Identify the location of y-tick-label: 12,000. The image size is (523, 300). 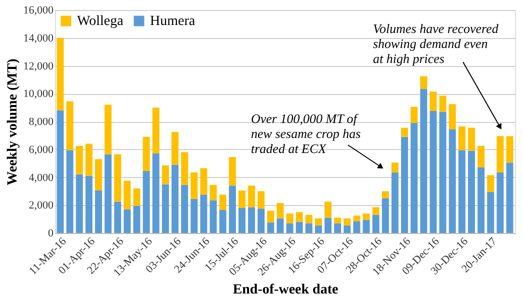
(38, 66).